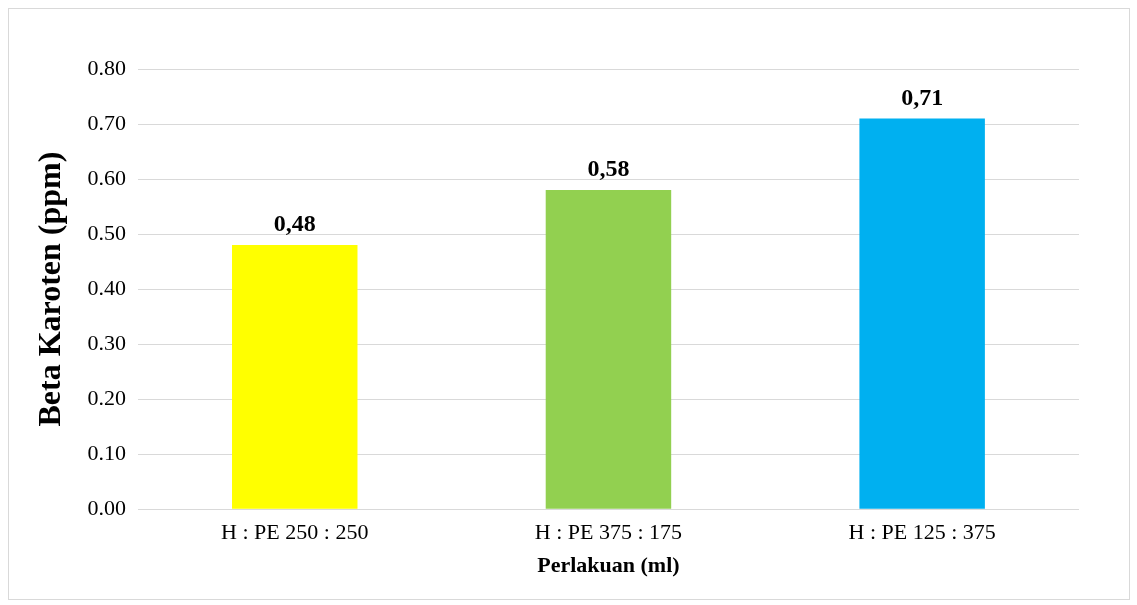 This screenshot has width=1137, height=605. I want to click on x-tick-label: H : PE 125 : 375, so click(922, 532).